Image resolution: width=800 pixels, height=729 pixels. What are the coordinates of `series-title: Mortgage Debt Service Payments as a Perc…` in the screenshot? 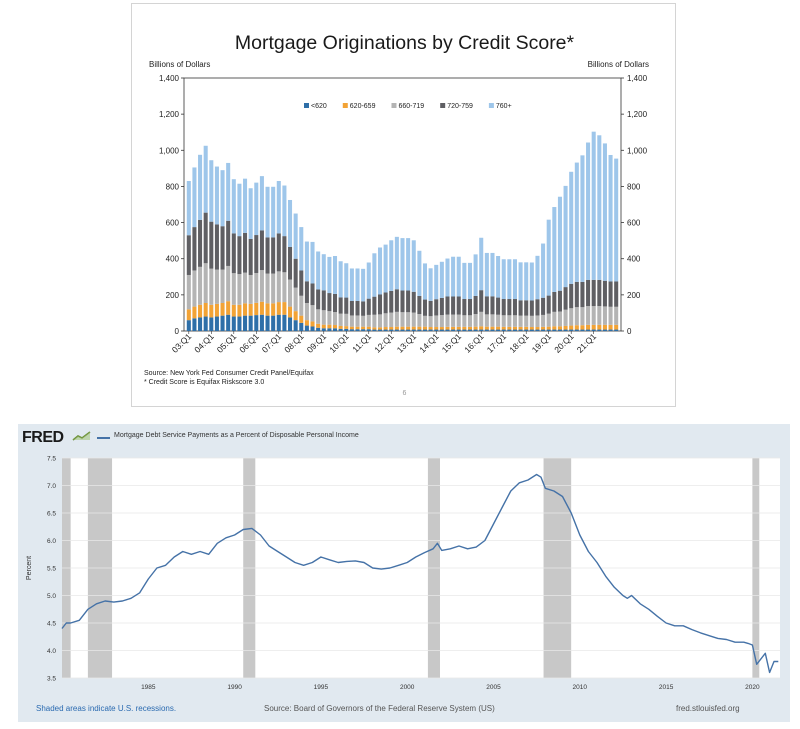 It's located at (236, 435).